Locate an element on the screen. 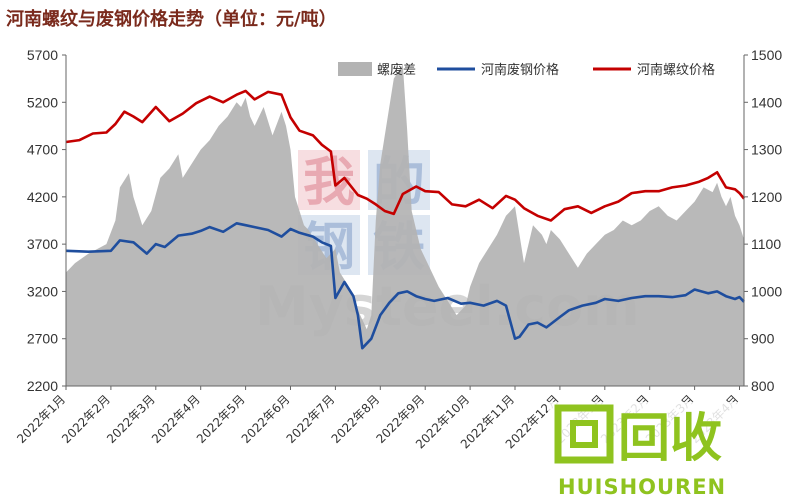 The height and width of the screenshot is (500, 800). y-left-tick-label: 2700 is located at coordinates (42, 339).